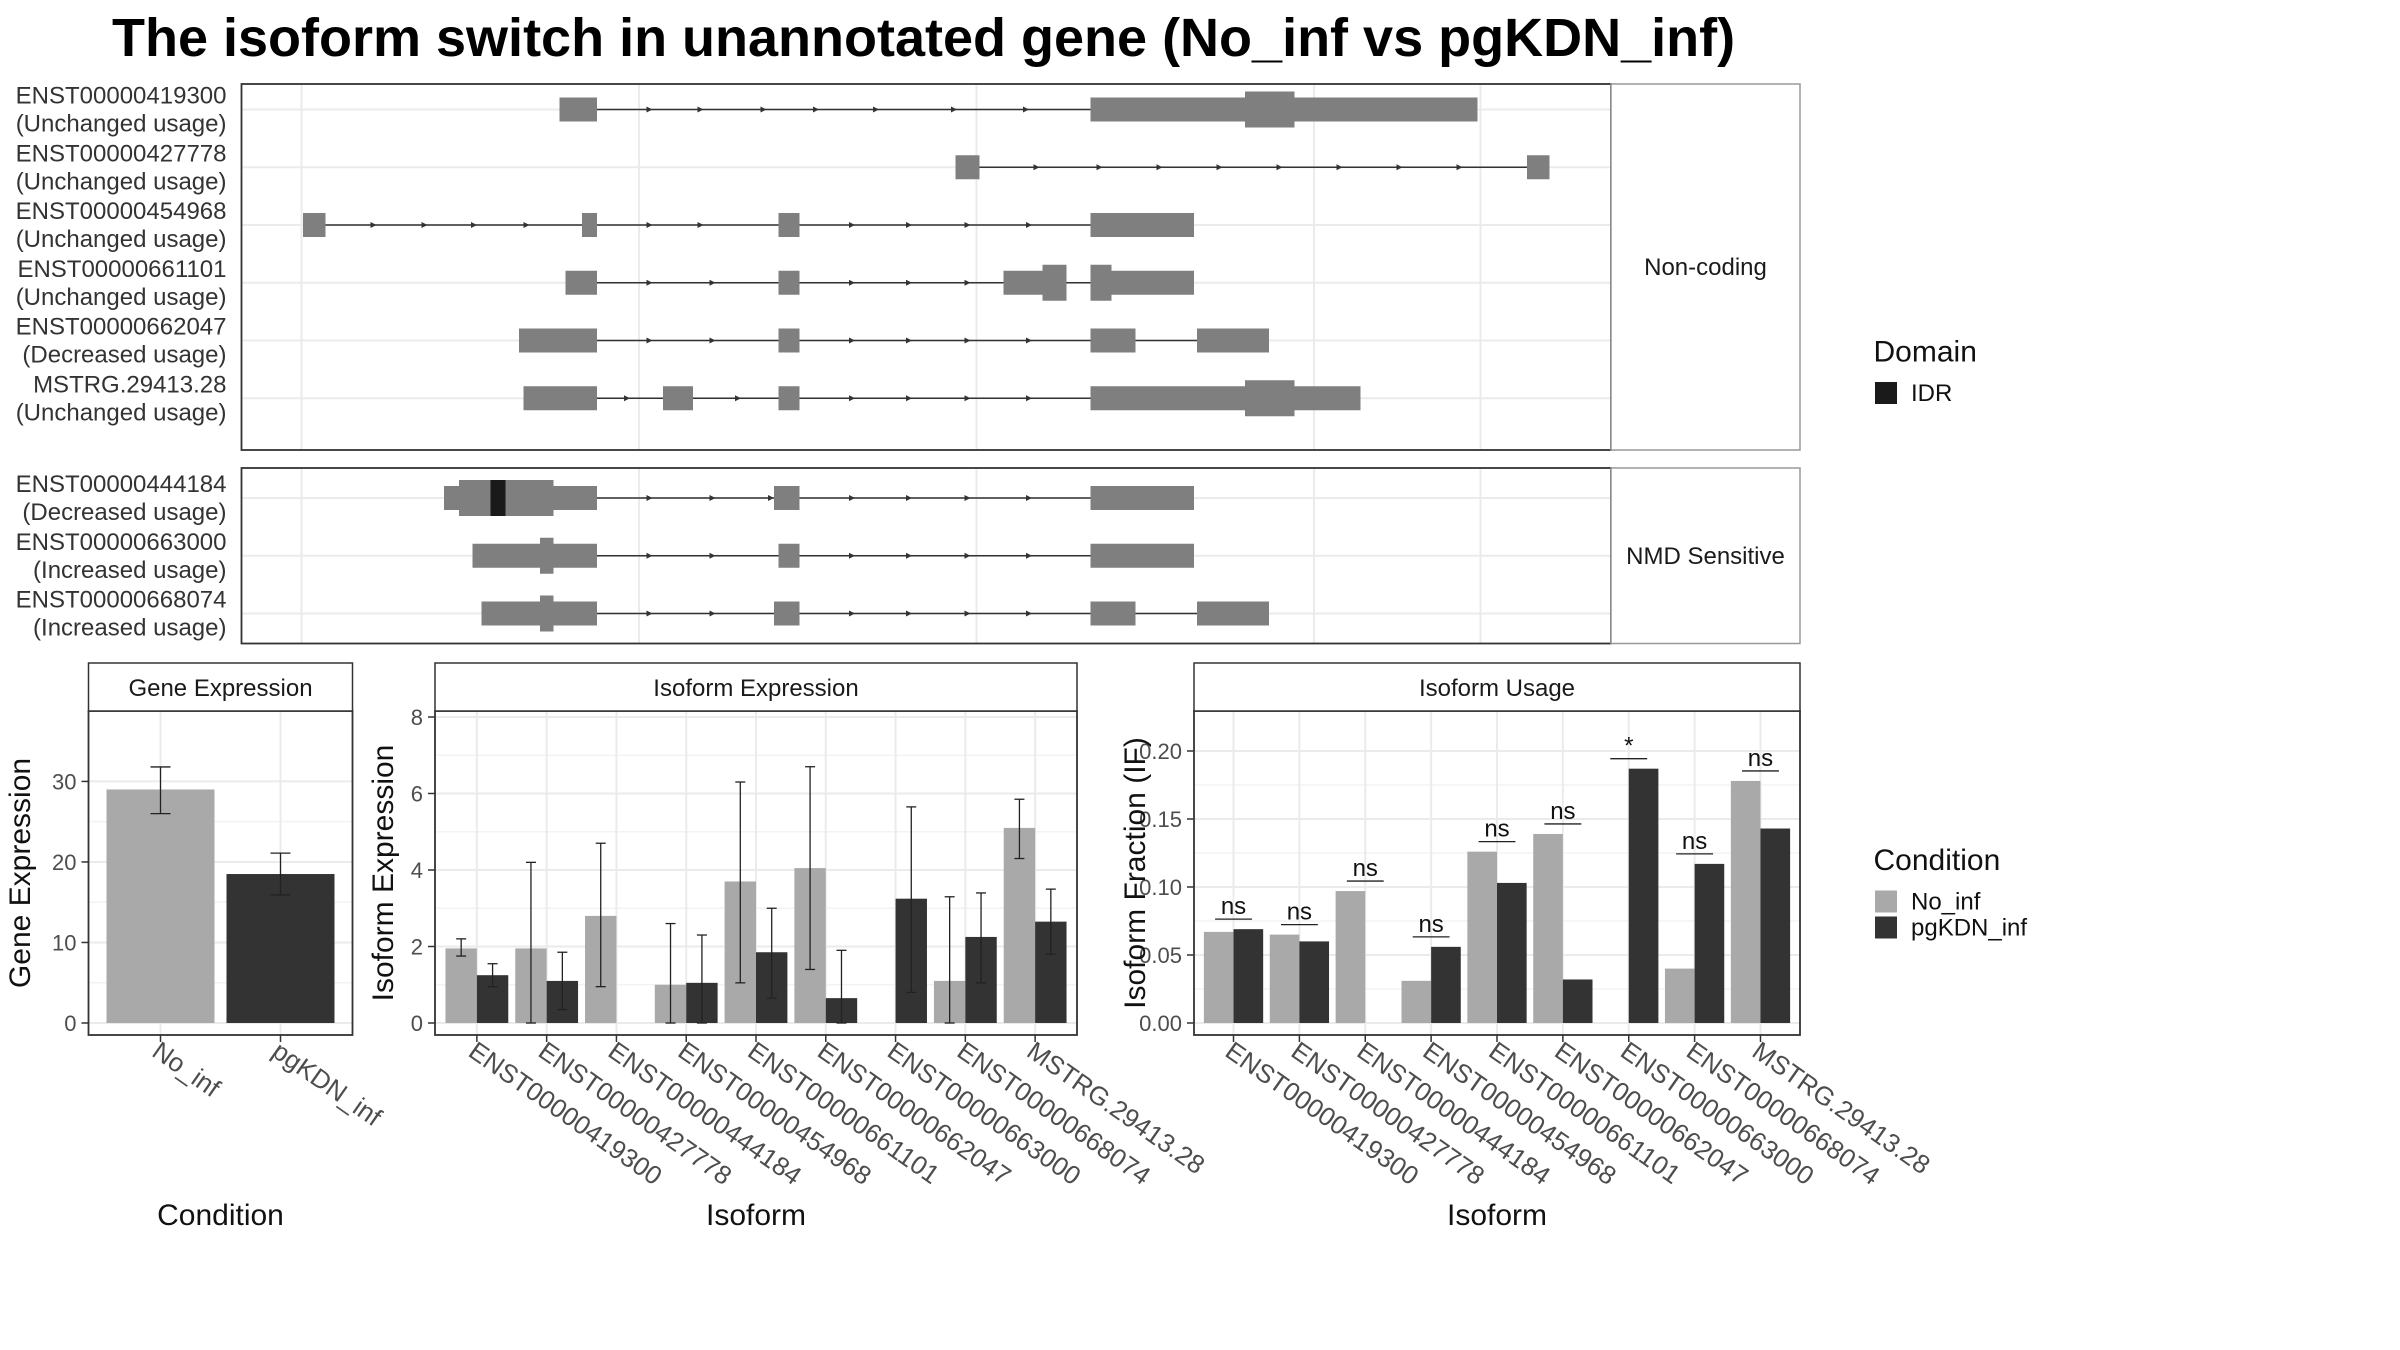  Describe the element at coordinates (1135, 873) in the screenshot. I see `y-axis-label: Isoform Fraction (IF)` at that location.